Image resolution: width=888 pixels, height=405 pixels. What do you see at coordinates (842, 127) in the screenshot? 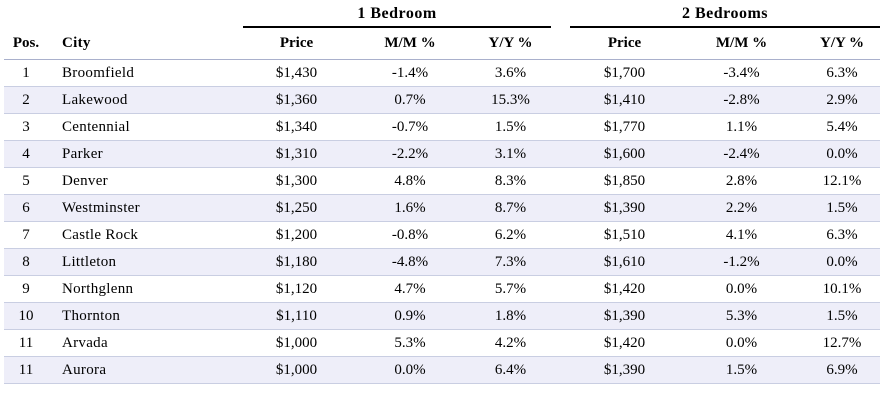
I see `table-cell: 5.4%` at bounding box center [842, 127].